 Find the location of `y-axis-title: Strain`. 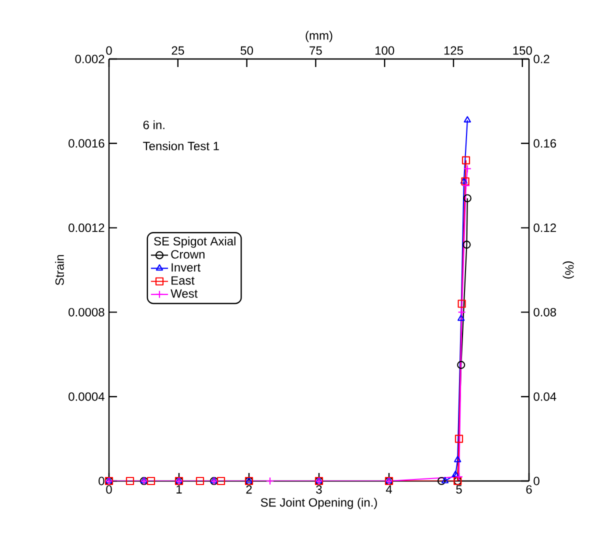

y-axis-title: Strain is located at coordinates (59, 270).